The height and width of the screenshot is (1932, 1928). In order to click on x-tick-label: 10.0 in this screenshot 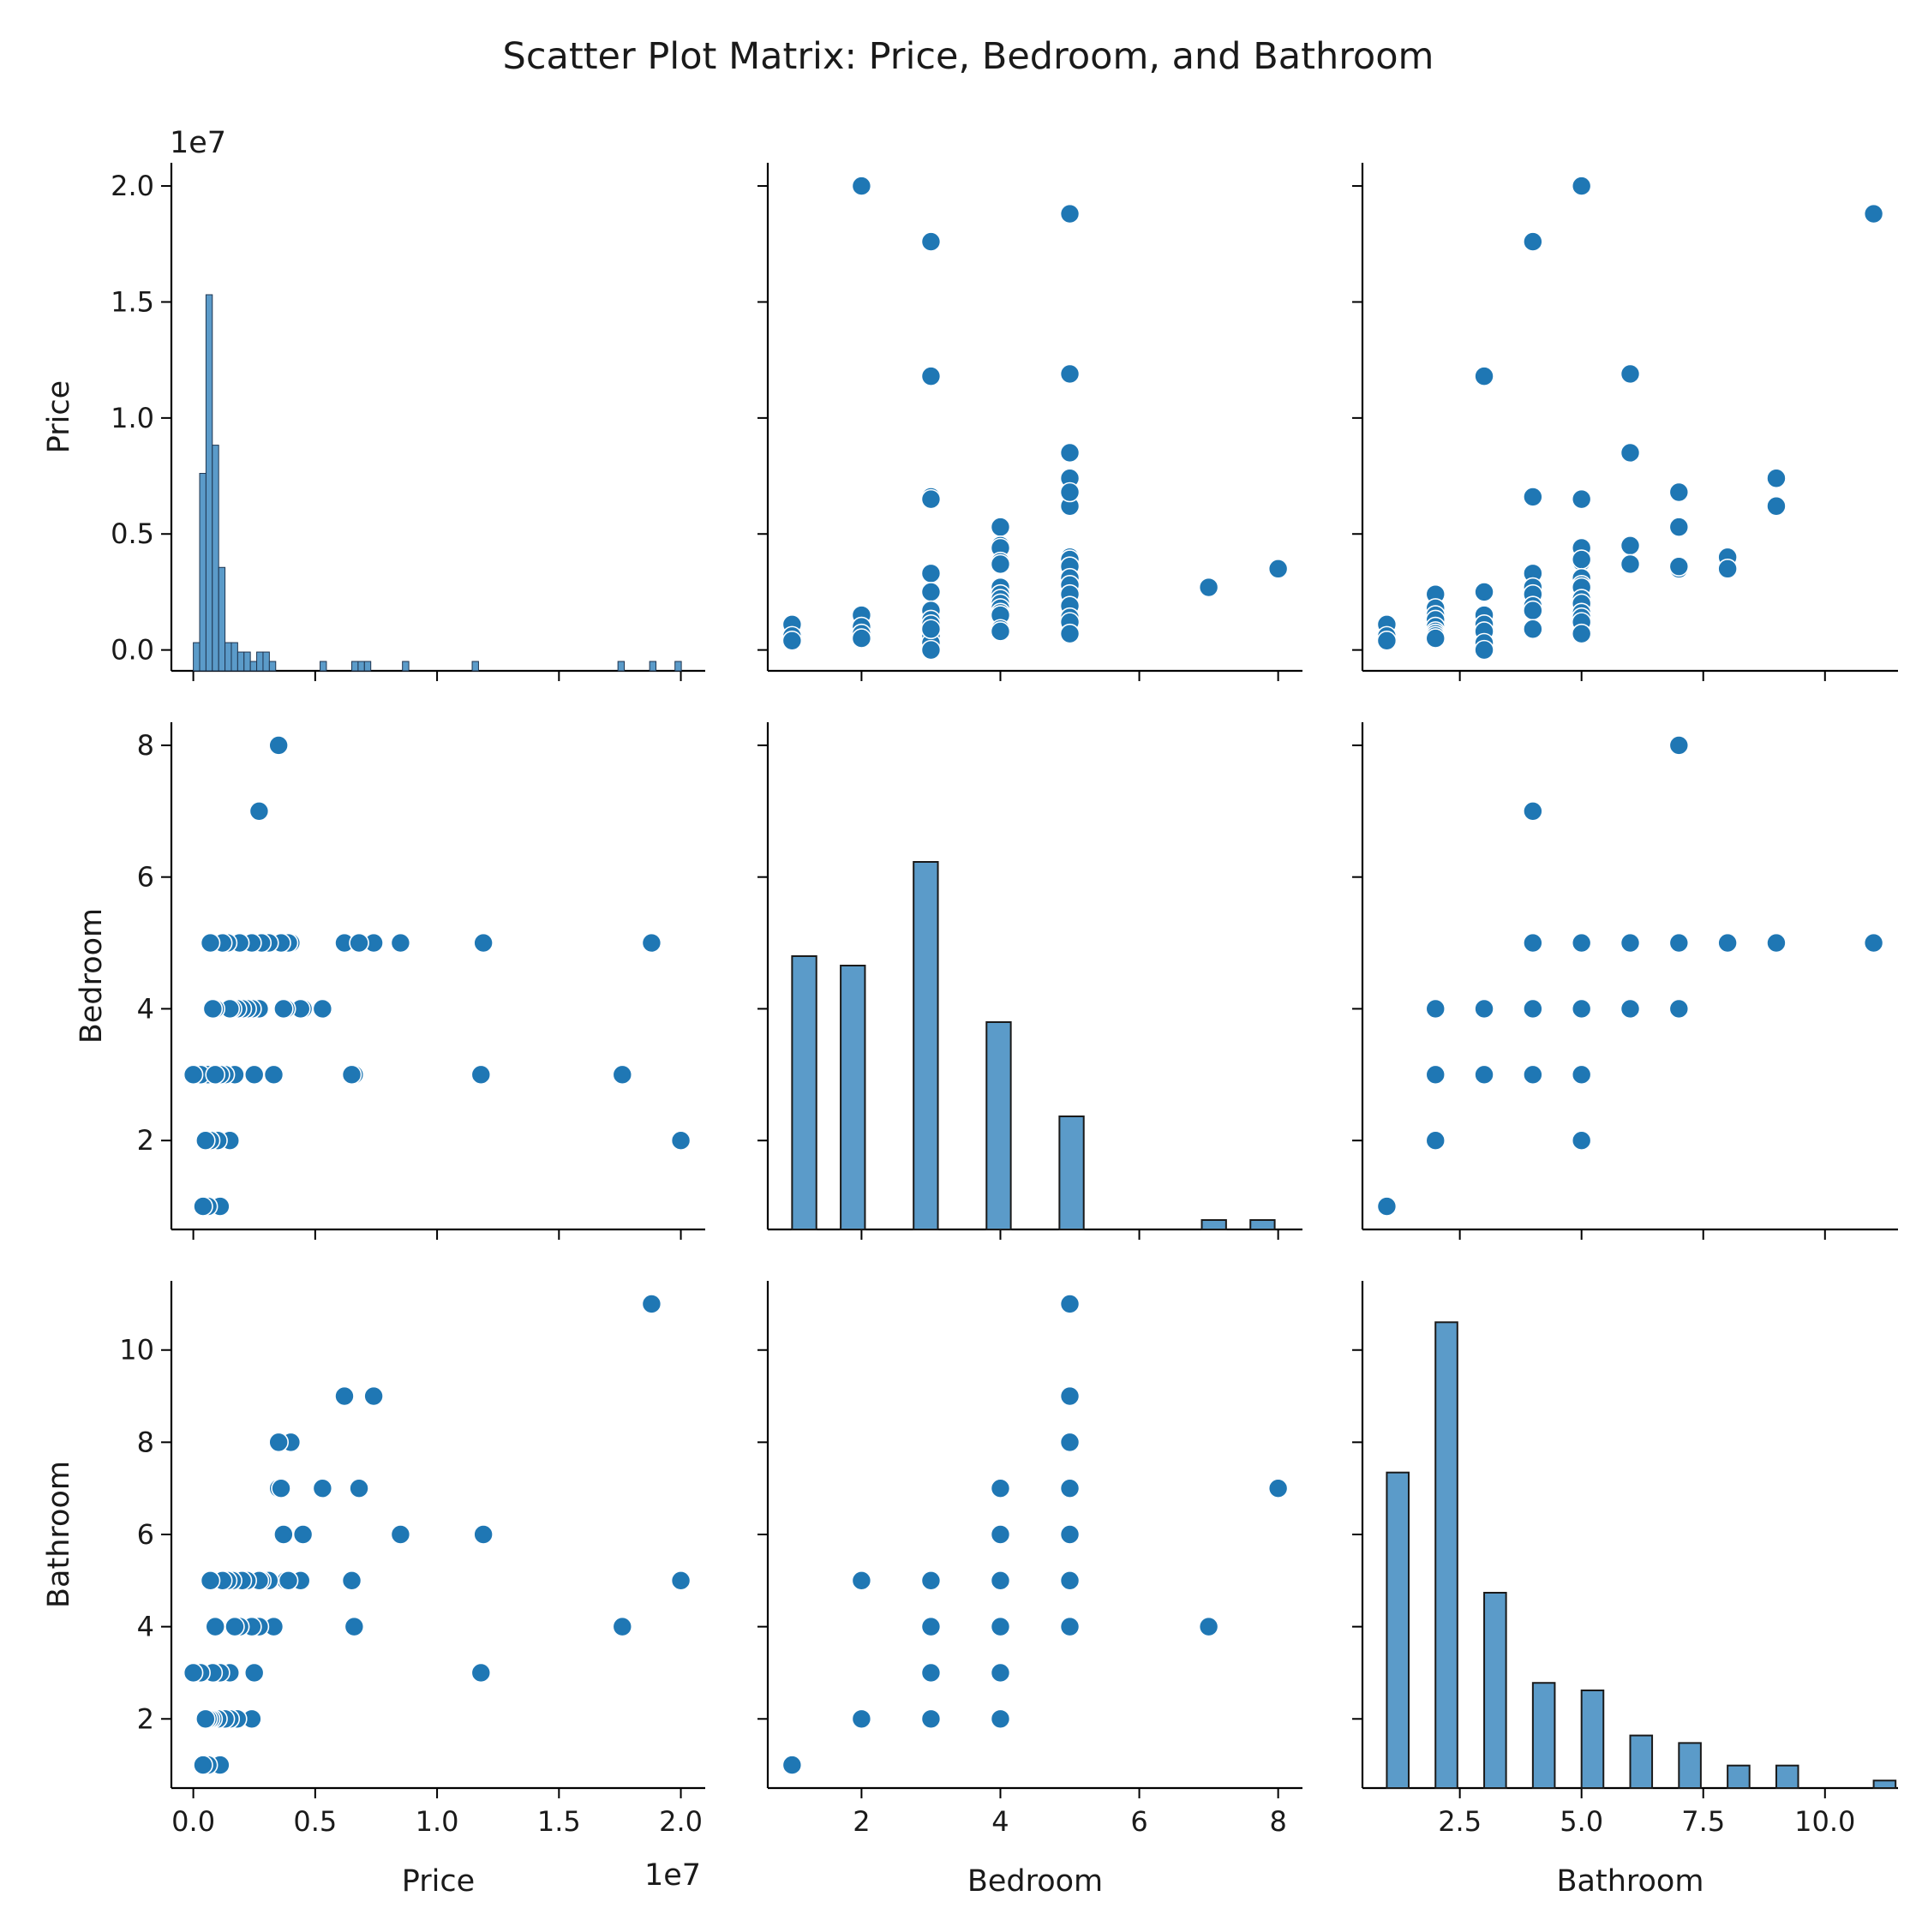, I will do `click(1824, 1821)`.